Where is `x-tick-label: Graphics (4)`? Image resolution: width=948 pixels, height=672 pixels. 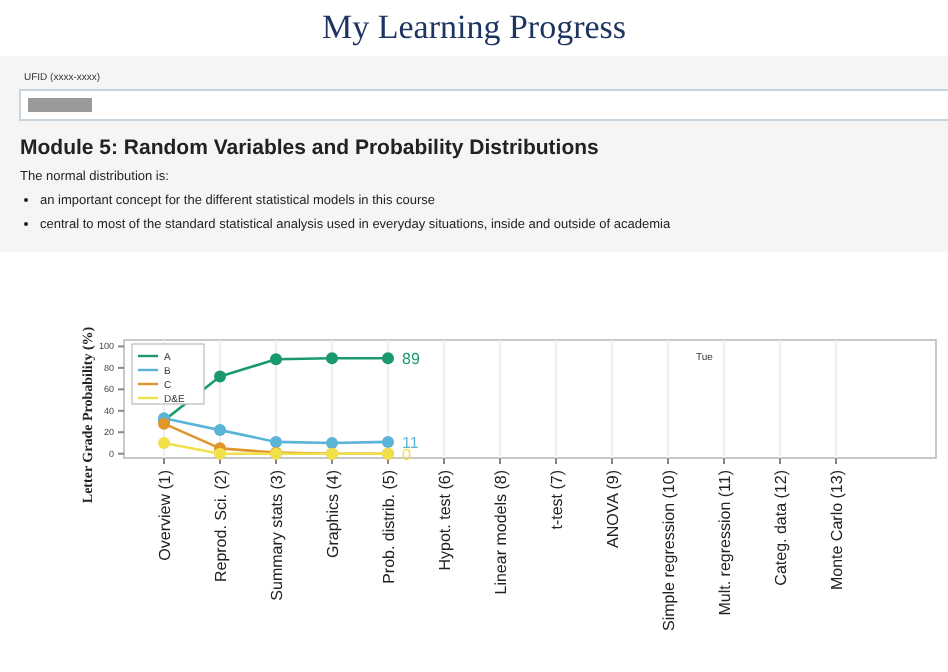
x-tick-label: Graphics (4) is located at coordinates (333, 514).